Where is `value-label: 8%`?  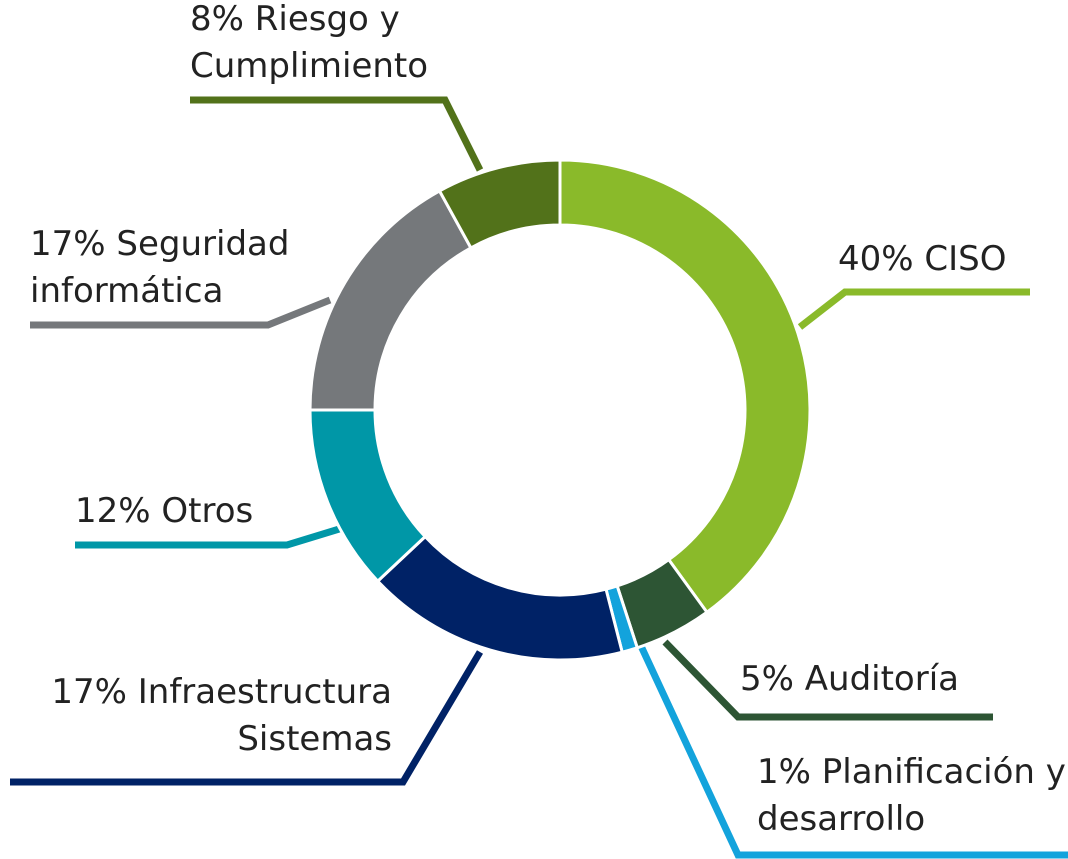
value-label: 8% is located at coordinates (217, 19).